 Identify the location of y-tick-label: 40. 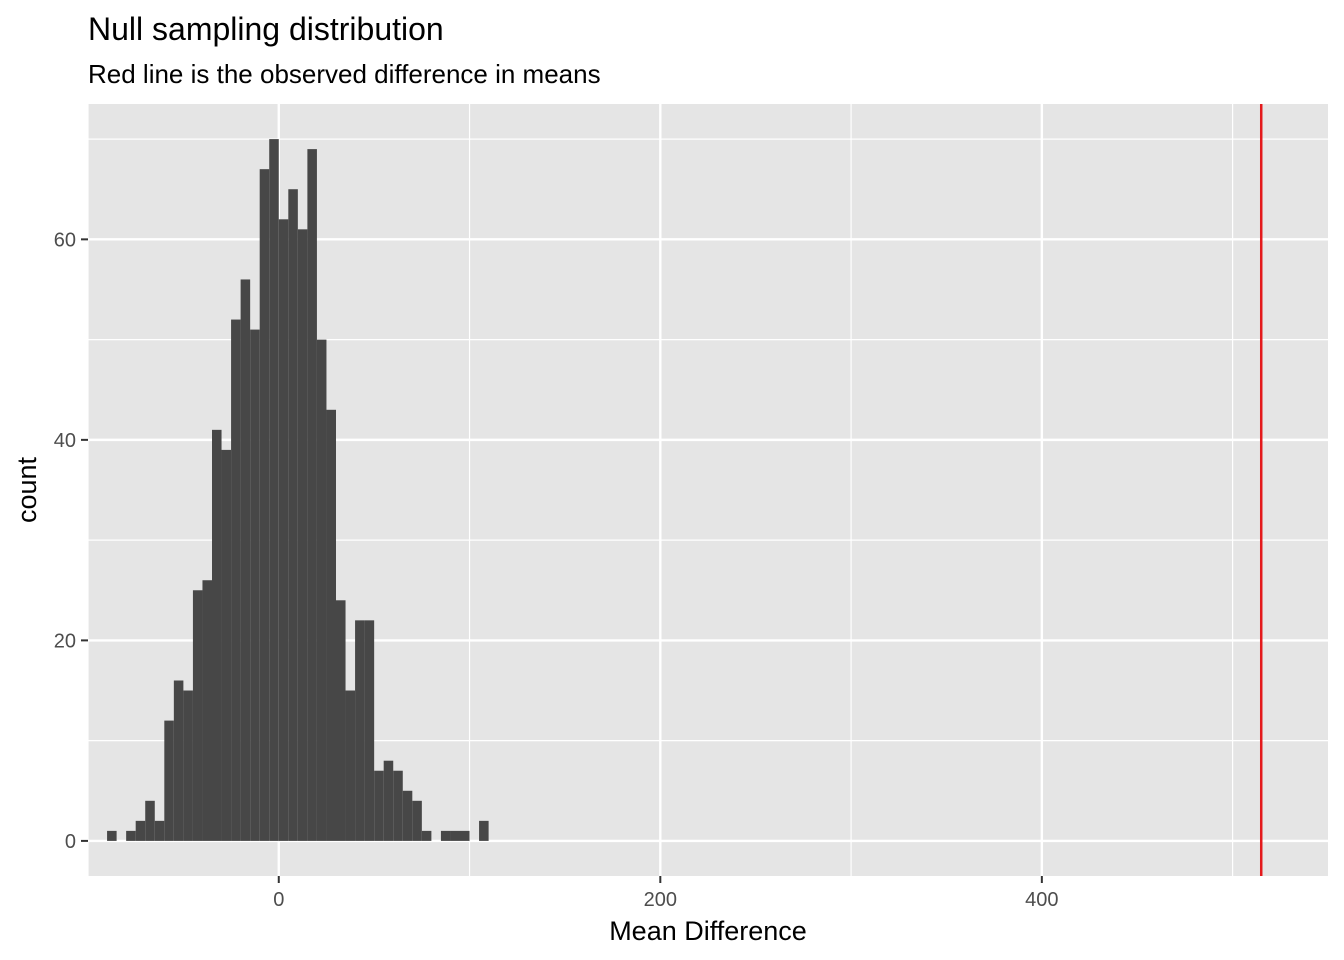
(65, 441).